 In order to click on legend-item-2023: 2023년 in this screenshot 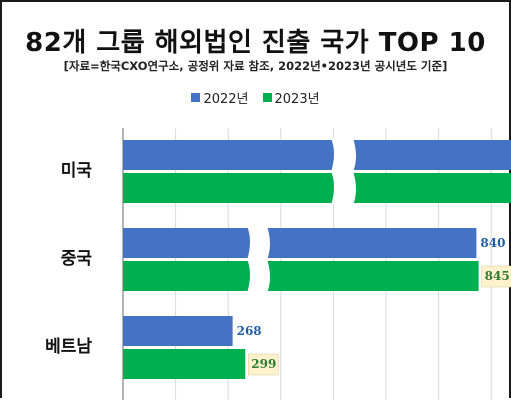, I will do `click(291, 97)`.